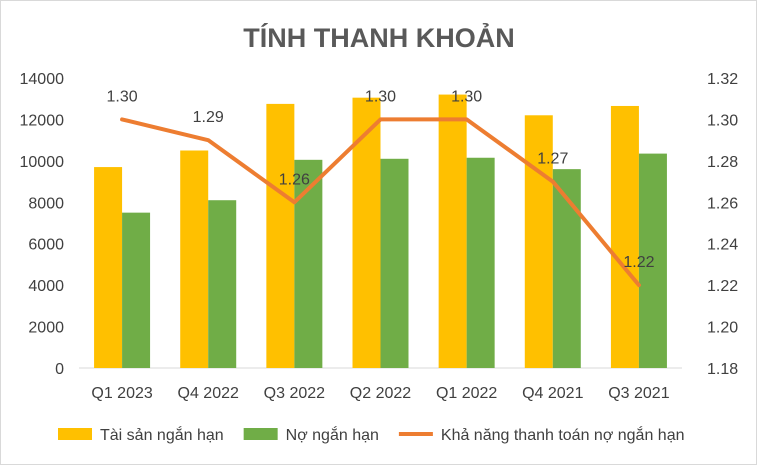  Describe the element at coordinates (42, 162) in the screenshot. I see `y-left-tick-label: 10000` at that location.